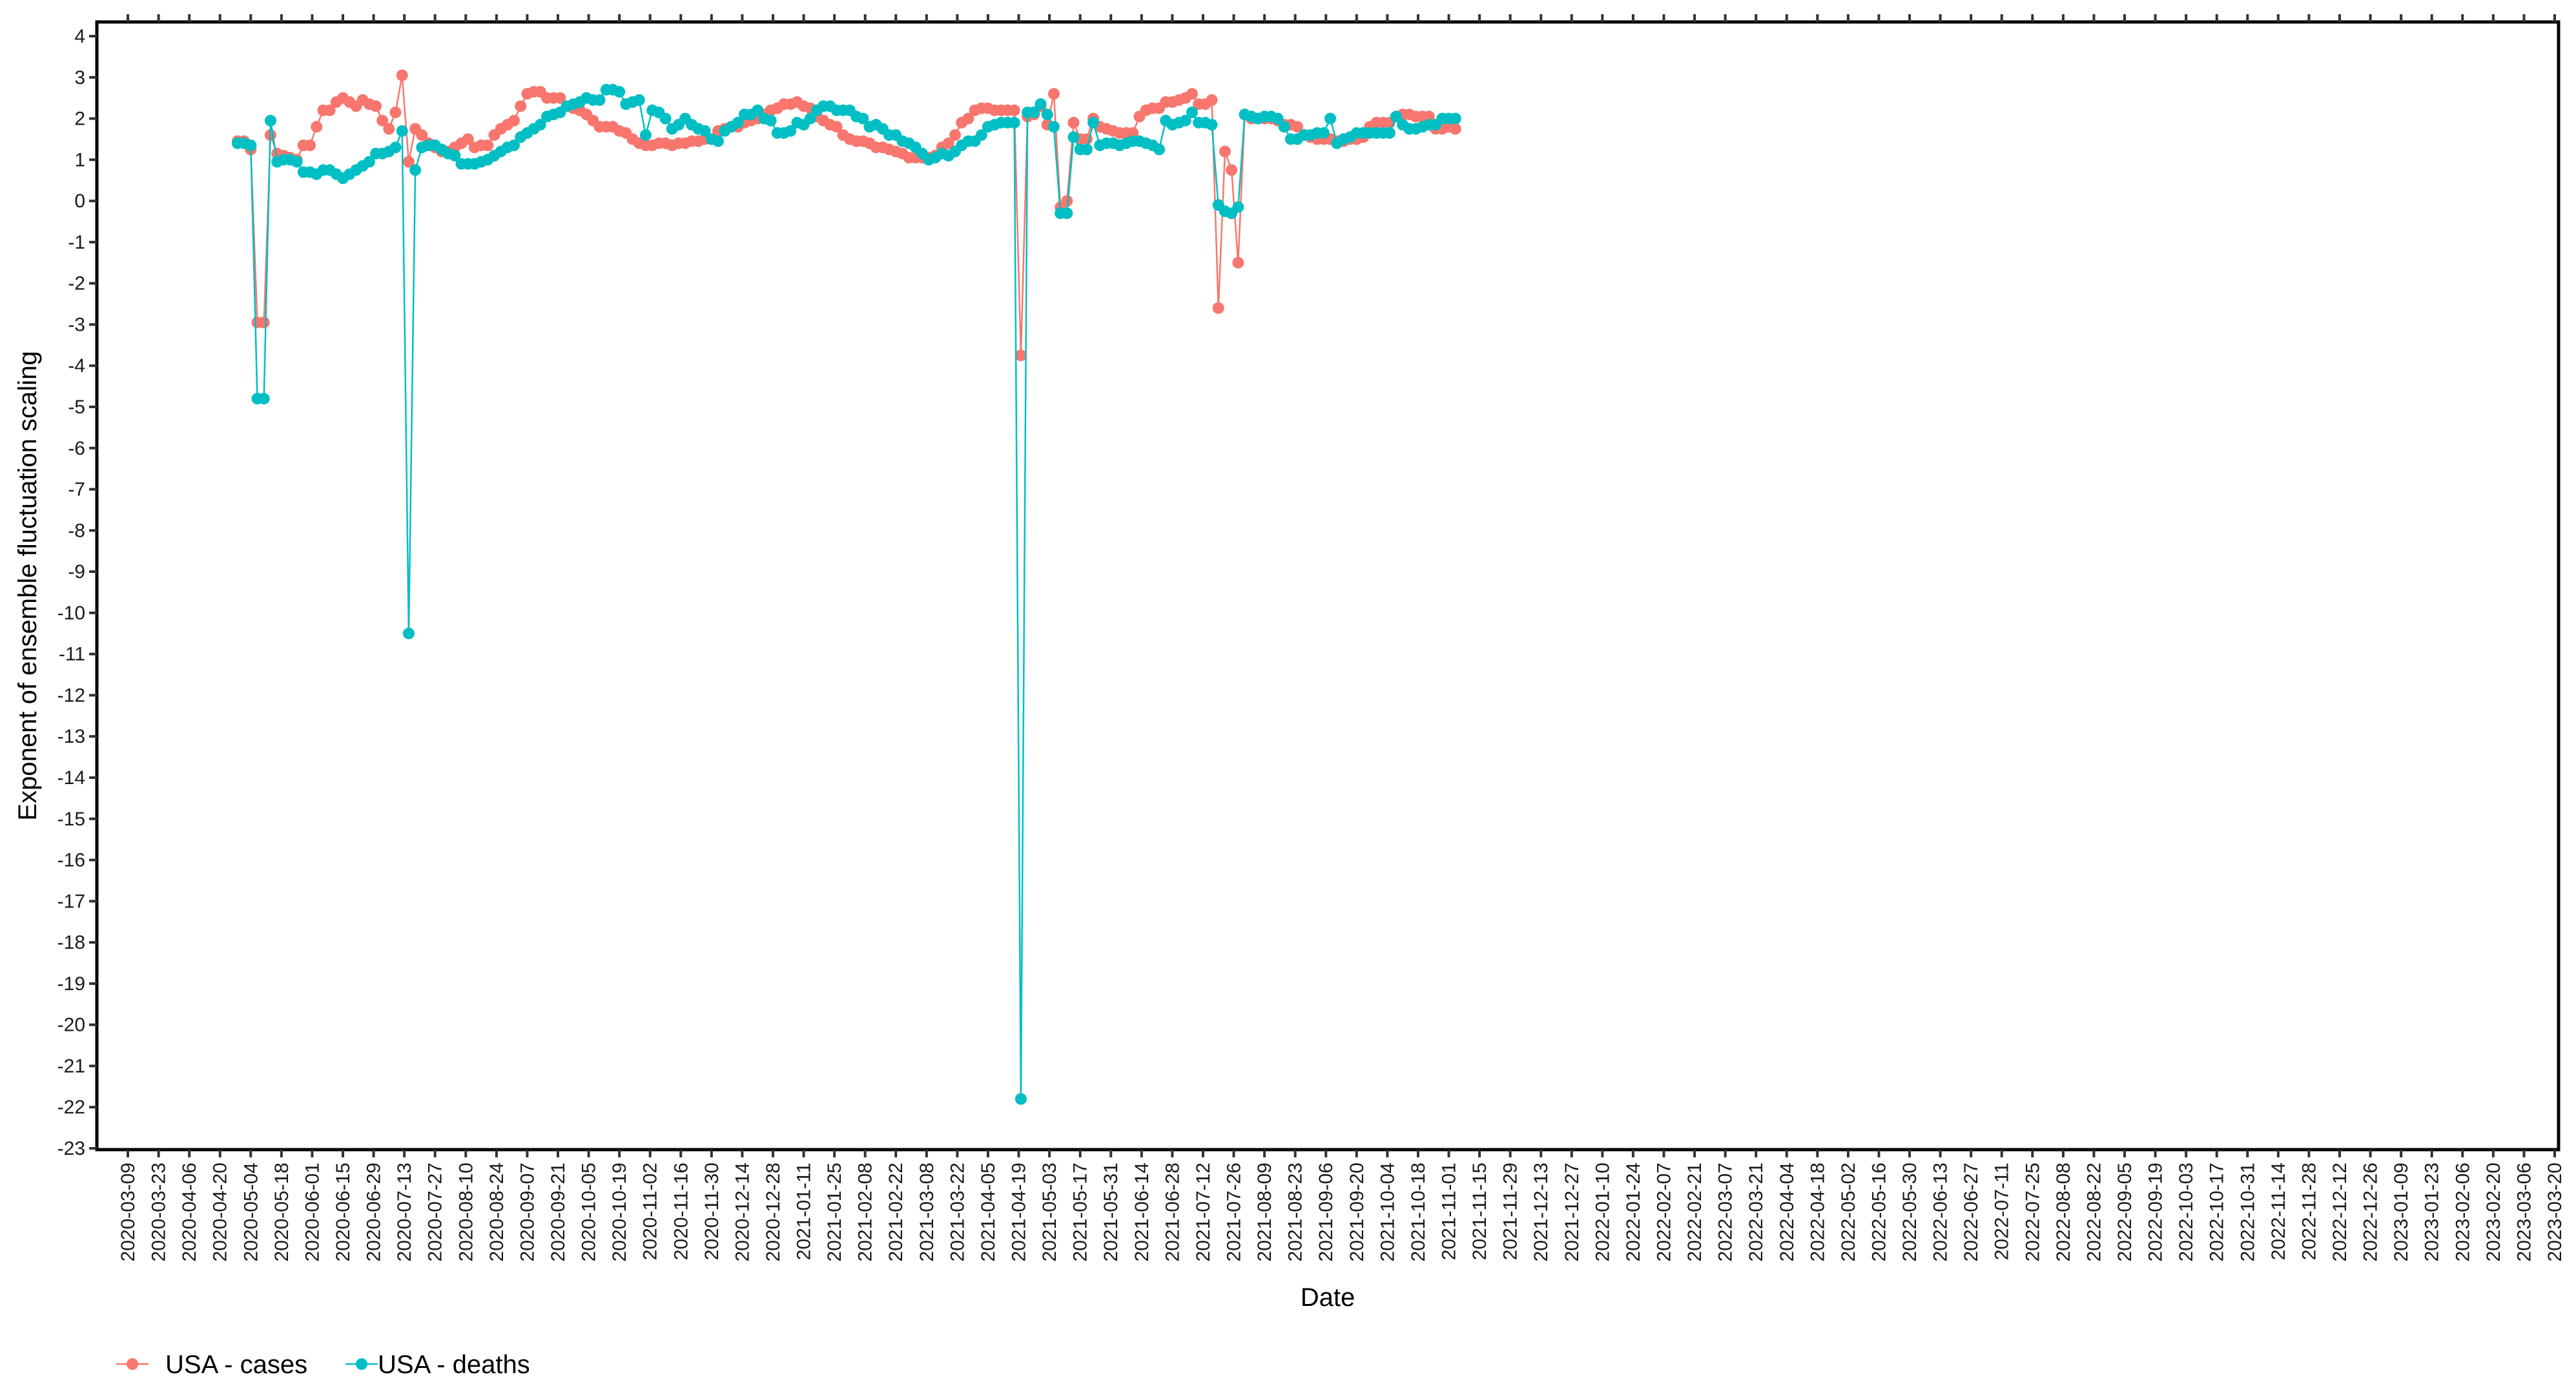 The width and height of the screenshot is (2576, 1397). What do you see at coordinates (619, 1212) in the screenshot?
I see `x-tick-label: 2020-10-19` at bounding box center [619, 1212].